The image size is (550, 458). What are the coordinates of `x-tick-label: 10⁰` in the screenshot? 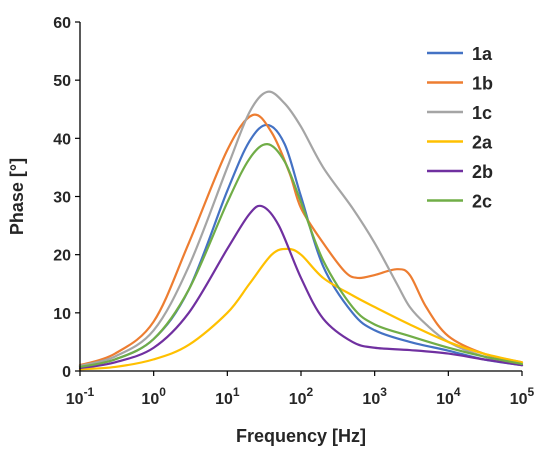 It's located at (153, 396).